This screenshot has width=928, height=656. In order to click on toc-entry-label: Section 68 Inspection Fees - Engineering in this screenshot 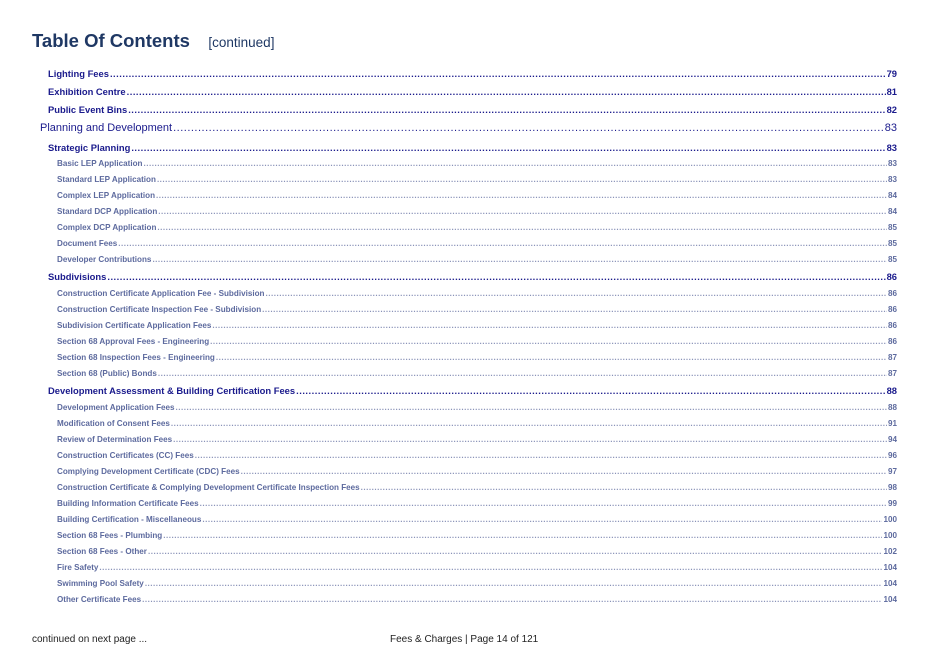, I will do `click(136, 357)`.